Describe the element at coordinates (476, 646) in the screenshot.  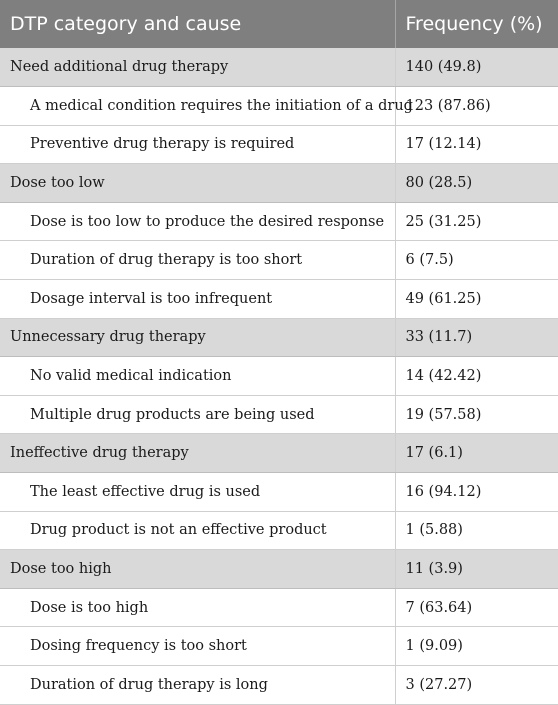
I see `frequency-value: 1 (9.09)` at that location.